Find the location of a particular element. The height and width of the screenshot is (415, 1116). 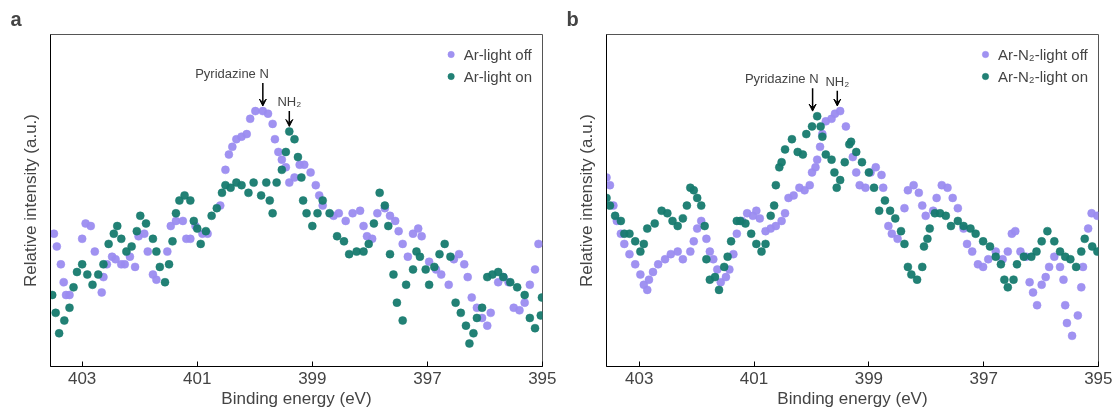

legend-label: Ar-N₂-light off is located at coordinates (1042, 54).